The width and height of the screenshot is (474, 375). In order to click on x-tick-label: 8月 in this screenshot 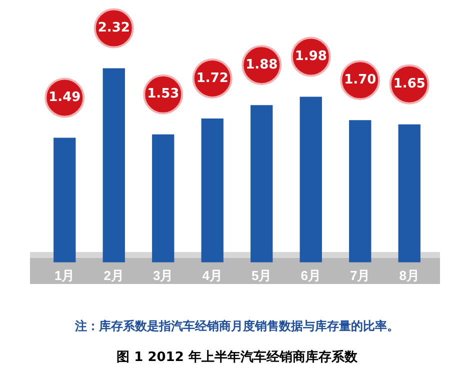, I will do `click(409, 275)`.